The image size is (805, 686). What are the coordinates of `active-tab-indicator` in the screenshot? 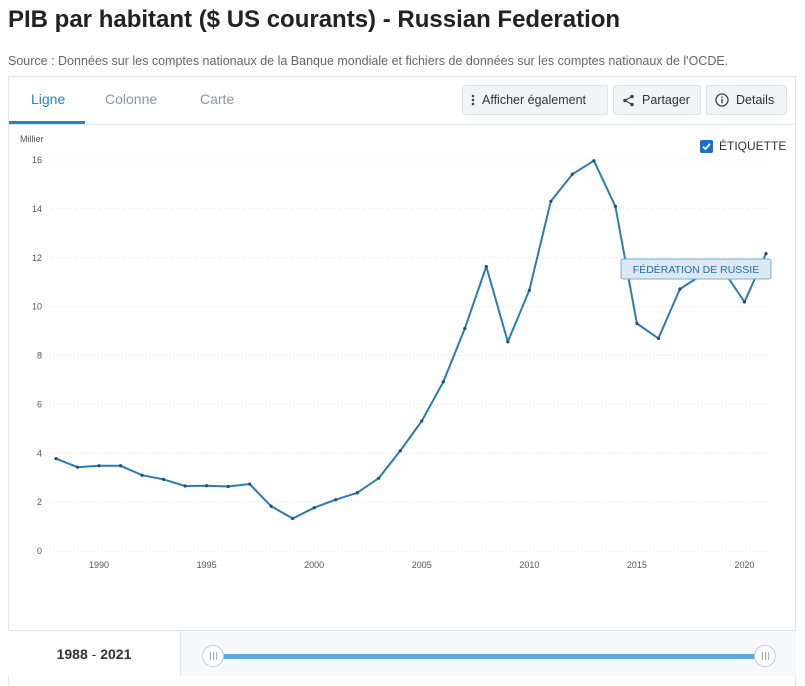 It's located at (47, 122).